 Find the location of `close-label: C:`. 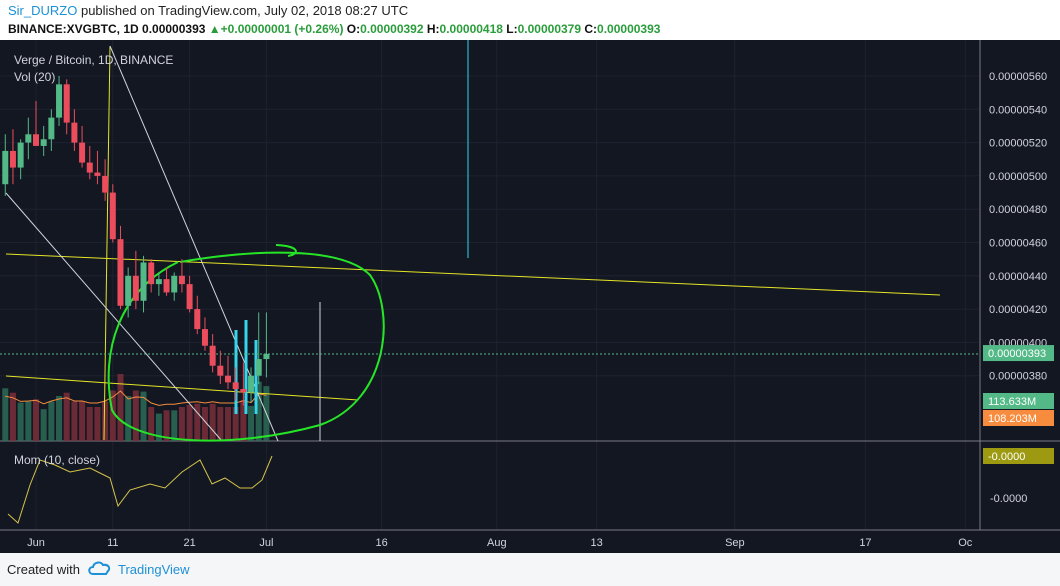

close-label: C: is located at coordinates (591, 29).